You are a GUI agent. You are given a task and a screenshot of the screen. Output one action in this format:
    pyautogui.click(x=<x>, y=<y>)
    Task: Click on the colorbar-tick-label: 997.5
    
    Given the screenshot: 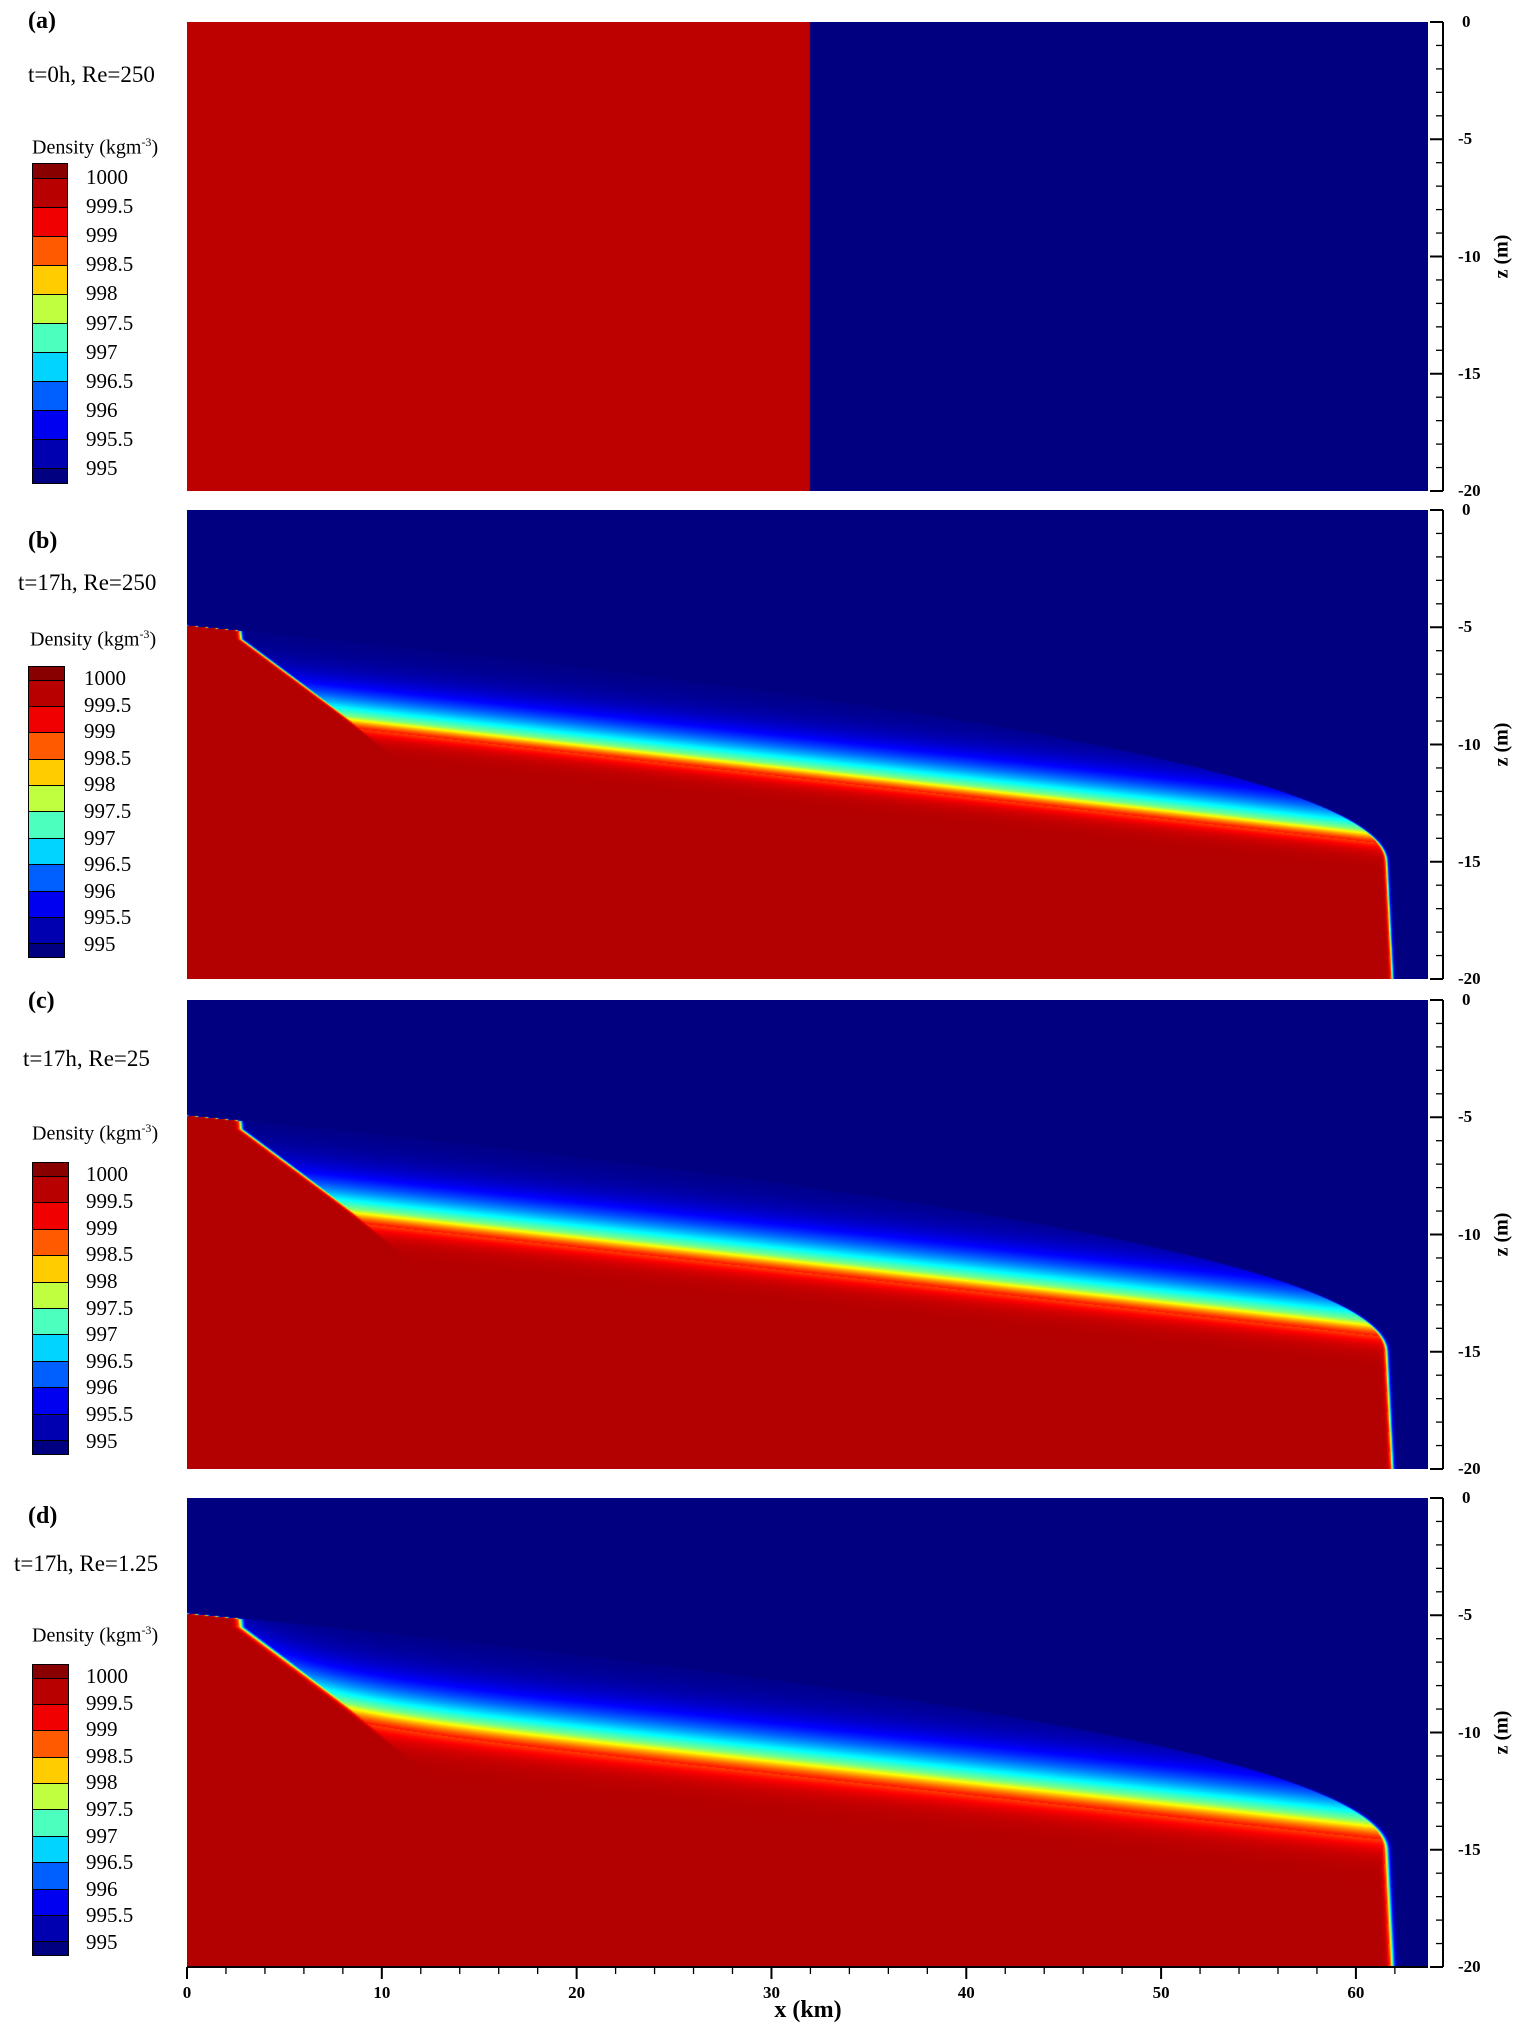 What is the action you would take?
    pyautogui.click(x=110, y=1809)
    